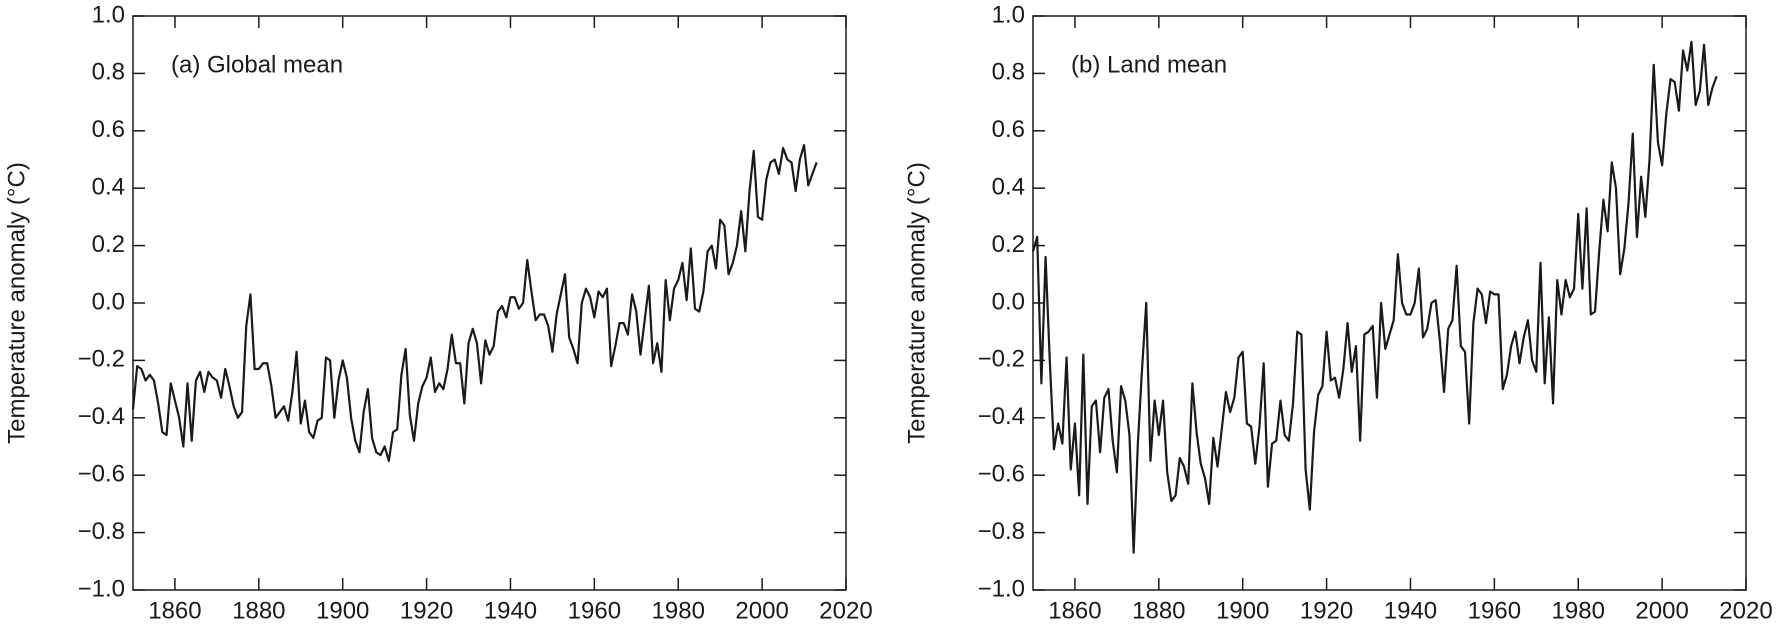 This screenshot has width=1776, height=631. Describe the element at coordinates (257, 64) in the screenshot. I see `panel-annotation: (a) Global mean` at that location.